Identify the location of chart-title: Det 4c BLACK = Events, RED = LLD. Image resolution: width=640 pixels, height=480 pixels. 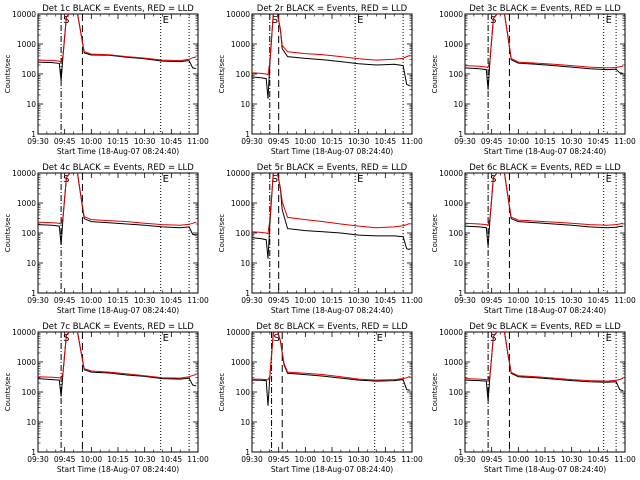
(118, 168).